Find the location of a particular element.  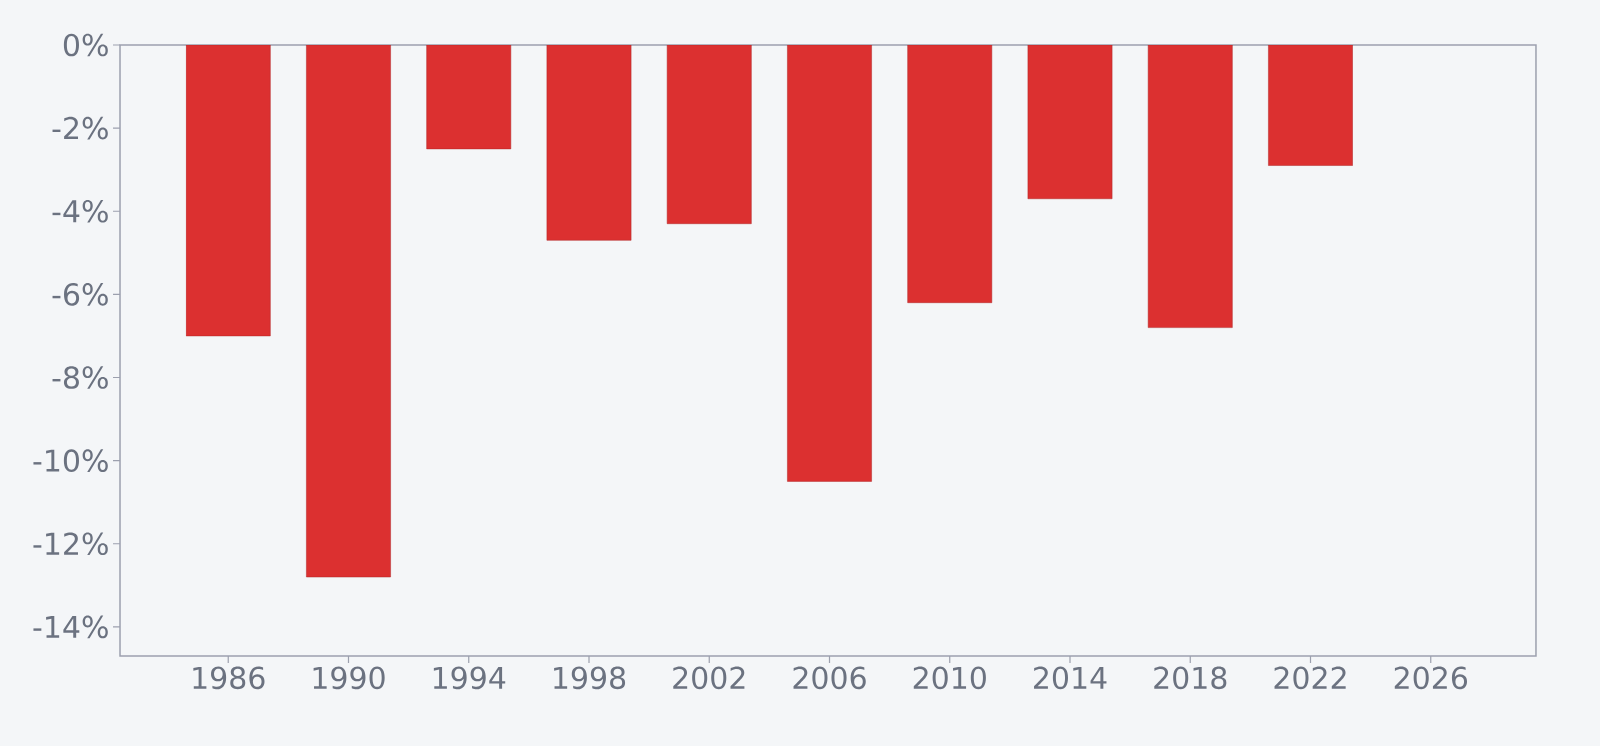

y-tick-label: -14% is located at coordinates (70, 627).